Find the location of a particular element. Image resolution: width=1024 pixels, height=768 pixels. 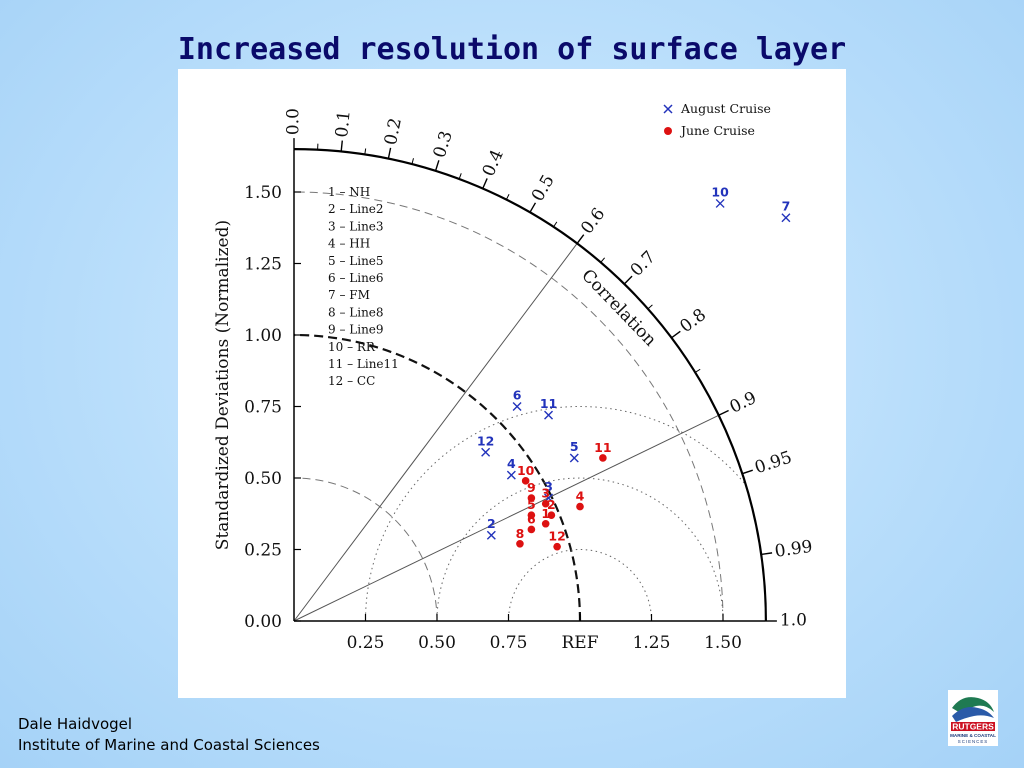

august-point-label: 5 is located at coordinates (574, 446).